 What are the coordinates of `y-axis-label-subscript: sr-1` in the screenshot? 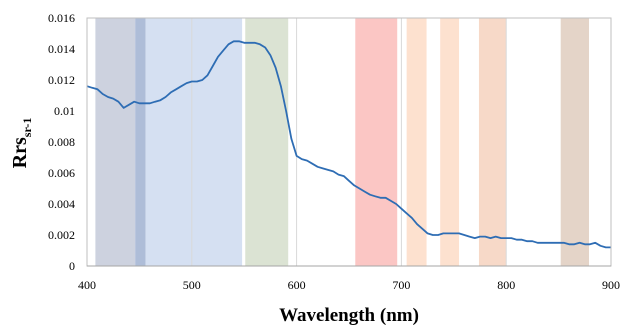 It's located at (27, 128).